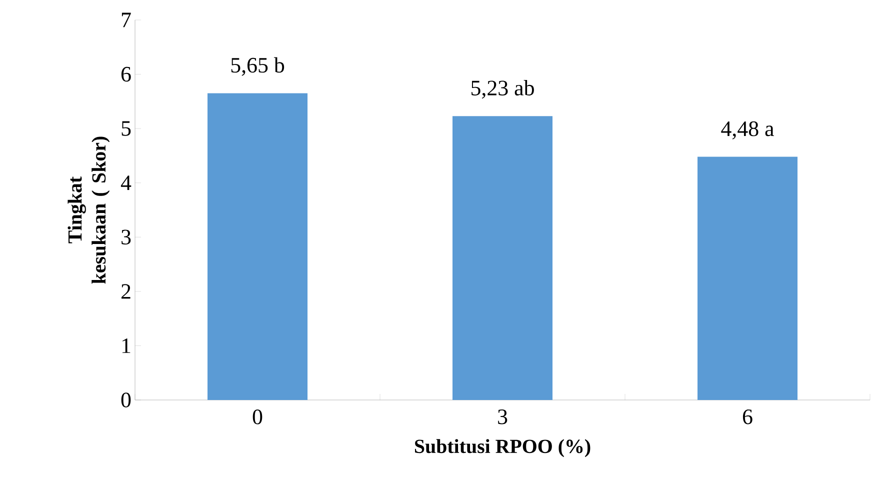 The image size is (883, 493). Describe the element at coordinates (126, 237) in the screenshot. I see `y-tick-label: 3` at that location.